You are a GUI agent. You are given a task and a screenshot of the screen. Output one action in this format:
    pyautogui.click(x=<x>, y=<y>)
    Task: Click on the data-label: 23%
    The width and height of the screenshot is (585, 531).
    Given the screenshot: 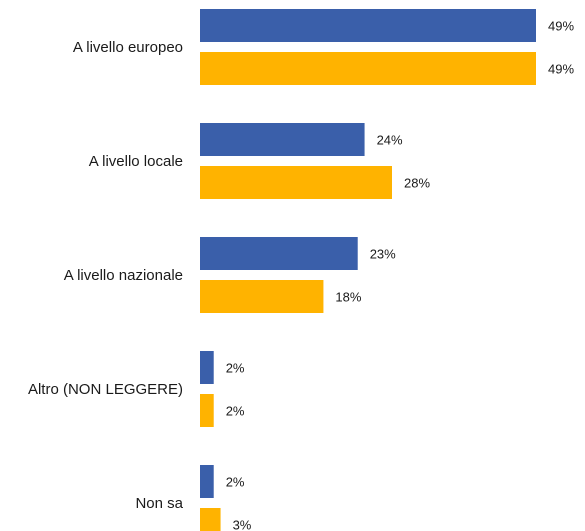 What is the action you would take?
    pyautogui.click(x=383, y=254)
    